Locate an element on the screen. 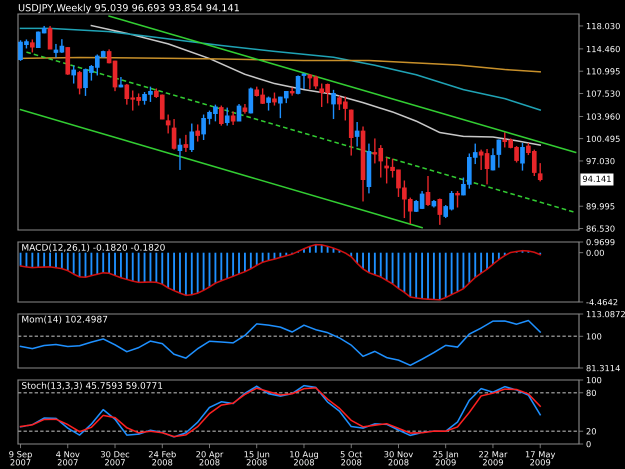 Image resolution: width=625 pixels, height=469 pixels. y-tick-label: 20 is located at coordinates (591, 431).